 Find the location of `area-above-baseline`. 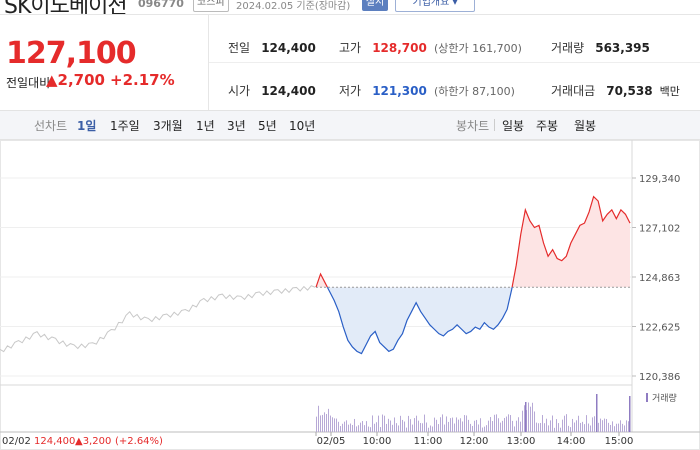

area-above-baseline is located at coordinates (473, 242).